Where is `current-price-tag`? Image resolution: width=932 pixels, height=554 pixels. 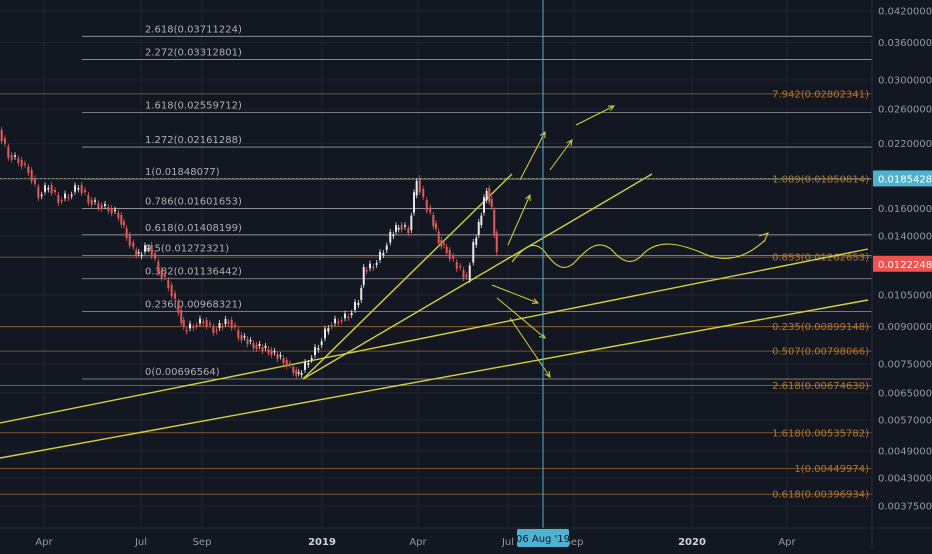 current-price-tag is located at coordinates (902, 263).